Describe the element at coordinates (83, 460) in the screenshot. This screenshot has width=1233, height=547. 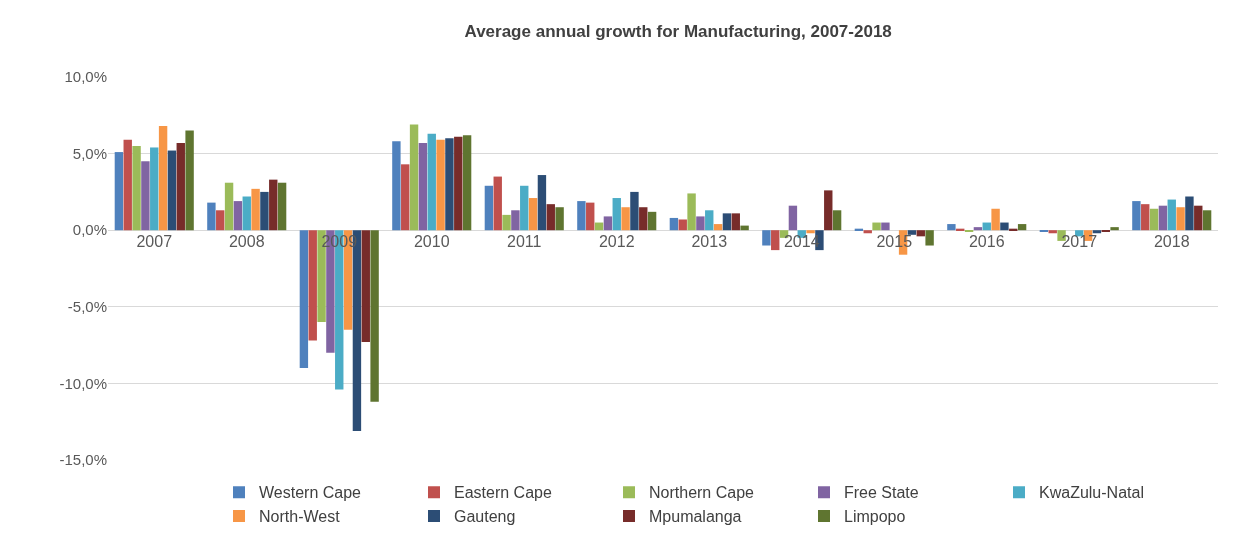
I see `y-tick-label: -15,0%` at that location.